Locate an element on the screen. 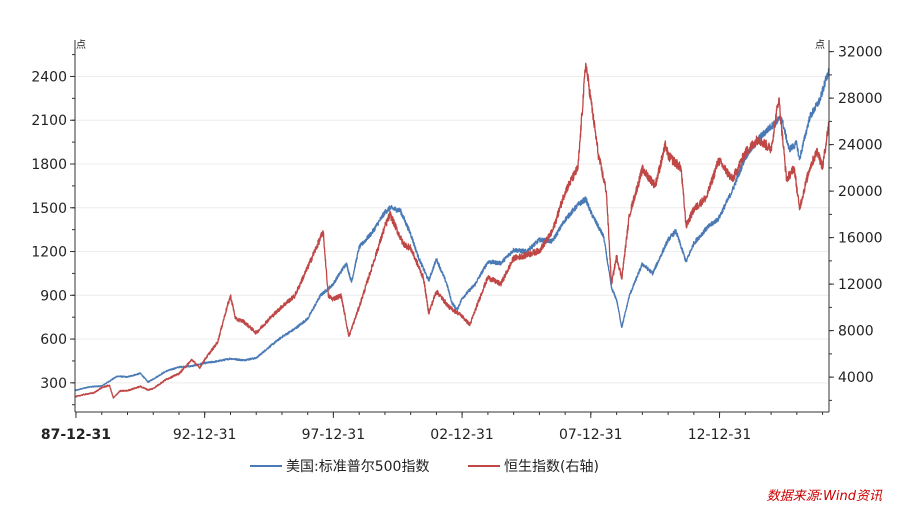 The height and width of the screenshot is (508, 904). left-tick-label-3: 1200 is located at coordinates (49, 253).